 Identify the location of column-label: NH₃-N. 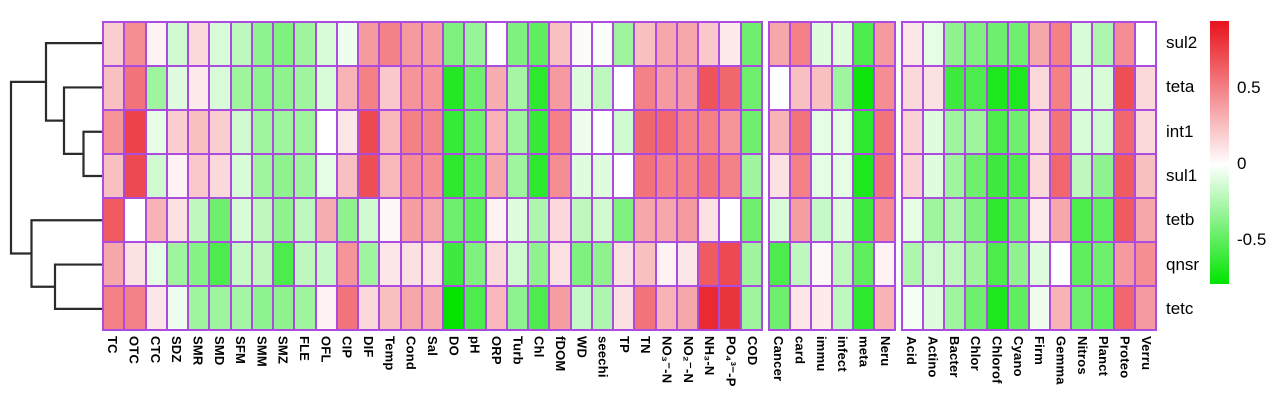
(710, 356).